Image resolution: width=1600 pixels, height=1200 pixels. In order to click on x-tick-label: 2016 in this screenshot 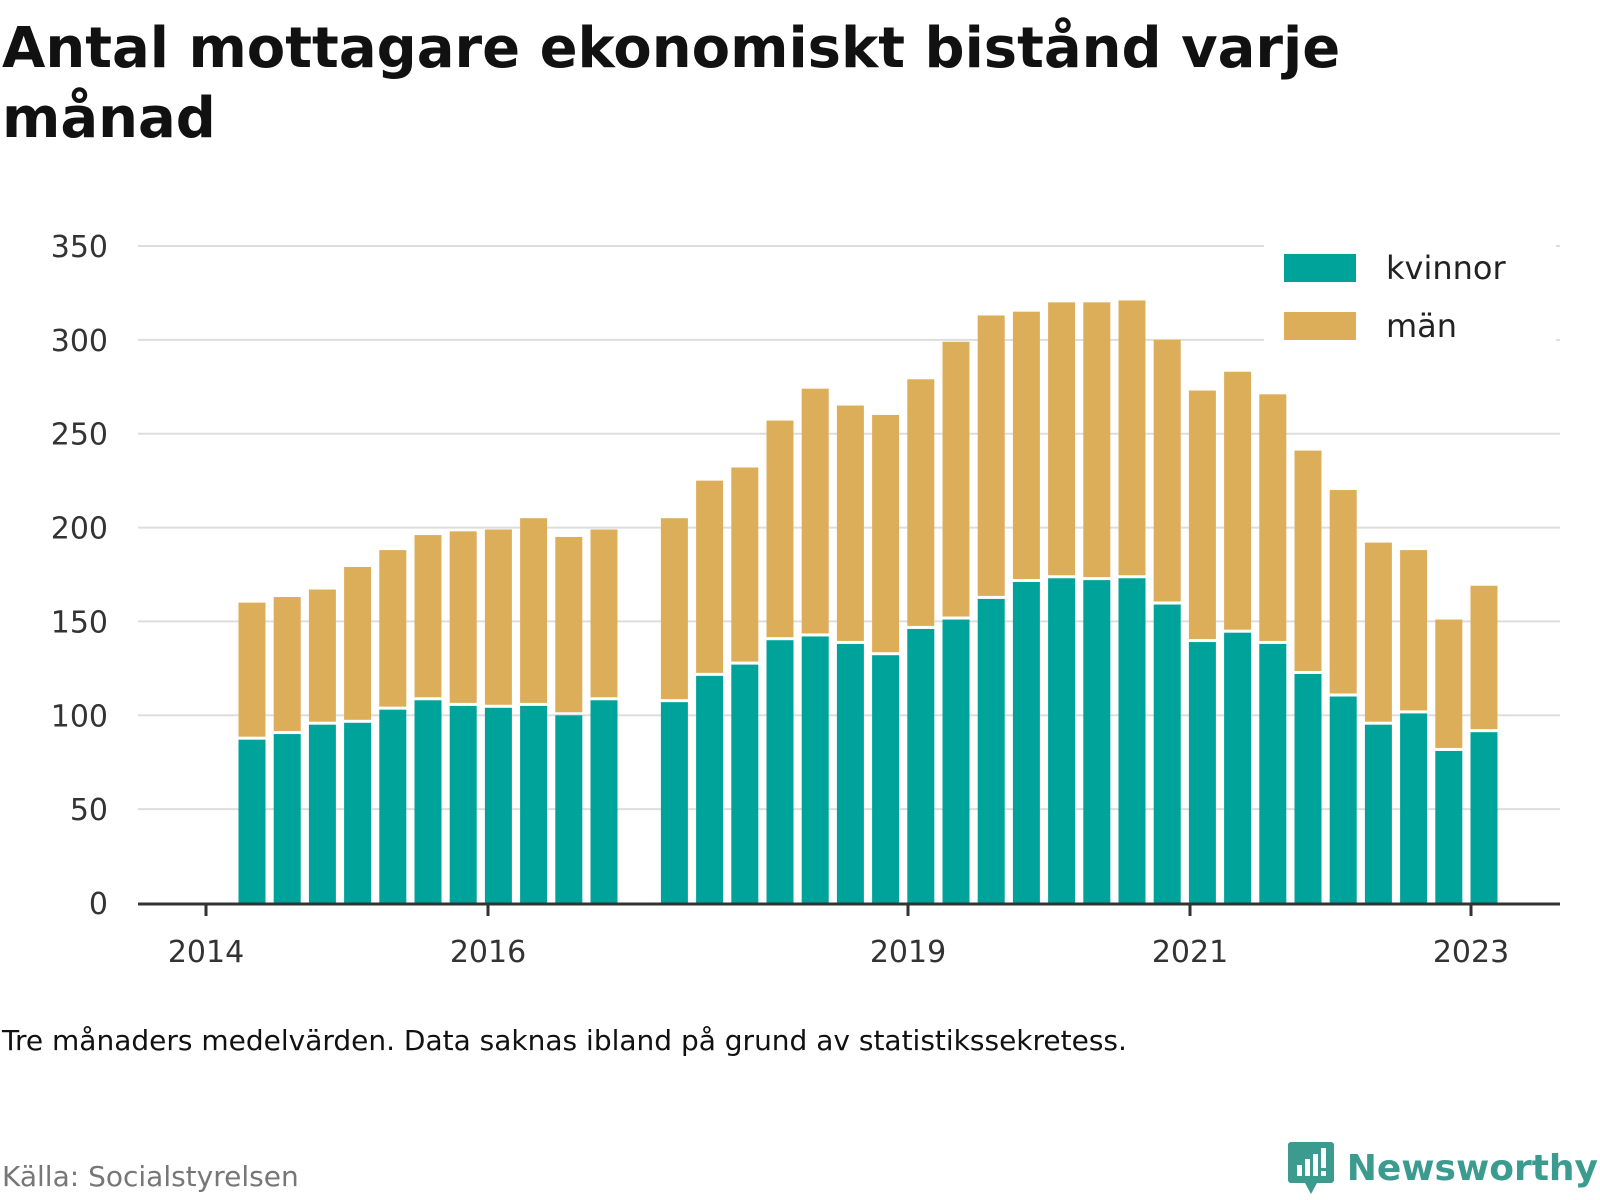, I will do `click(488, 952)`.